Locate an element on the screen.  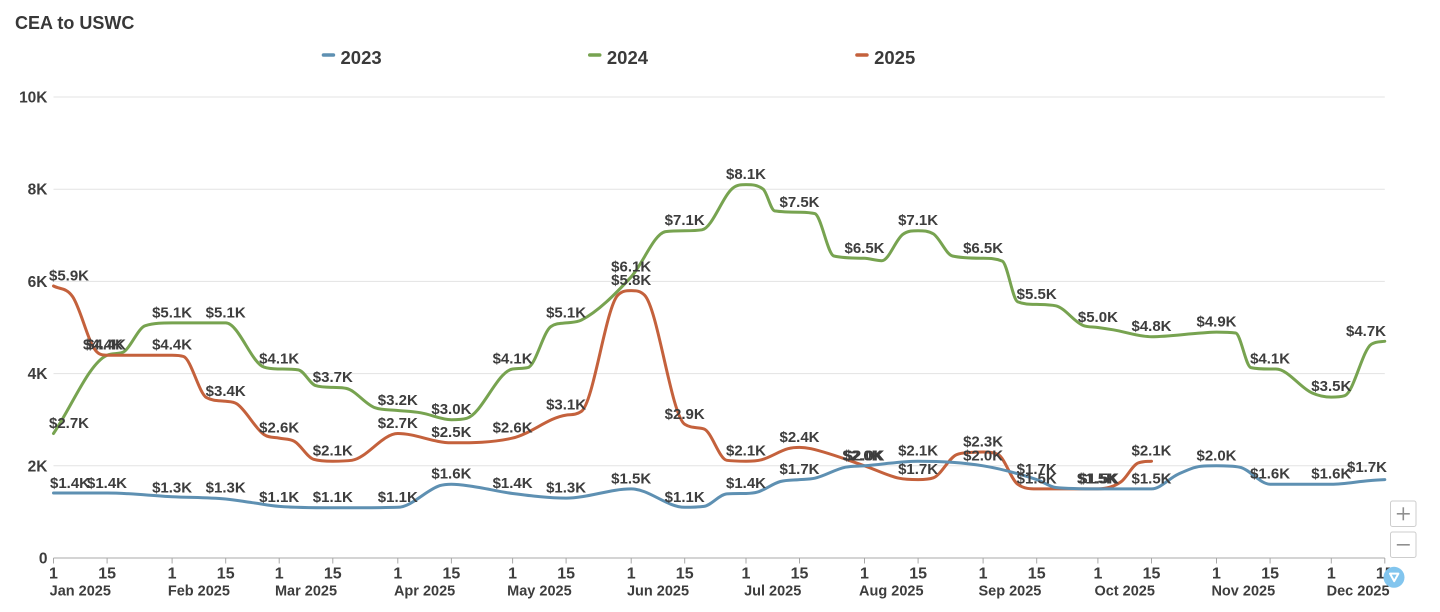
svg-text: 2025 is located at coordinates (894, 57).